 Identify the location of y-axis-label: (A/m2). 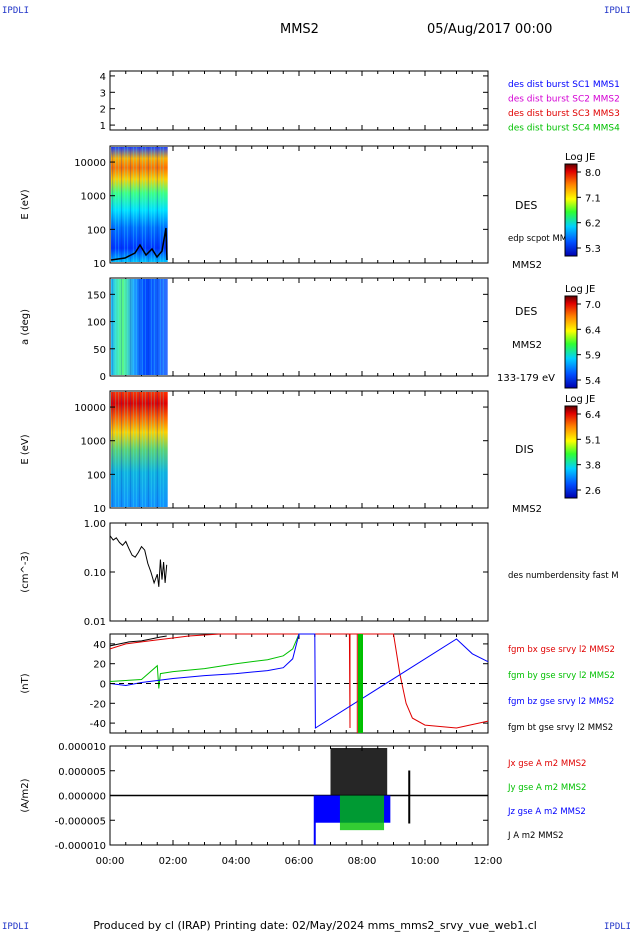
(25, 795).